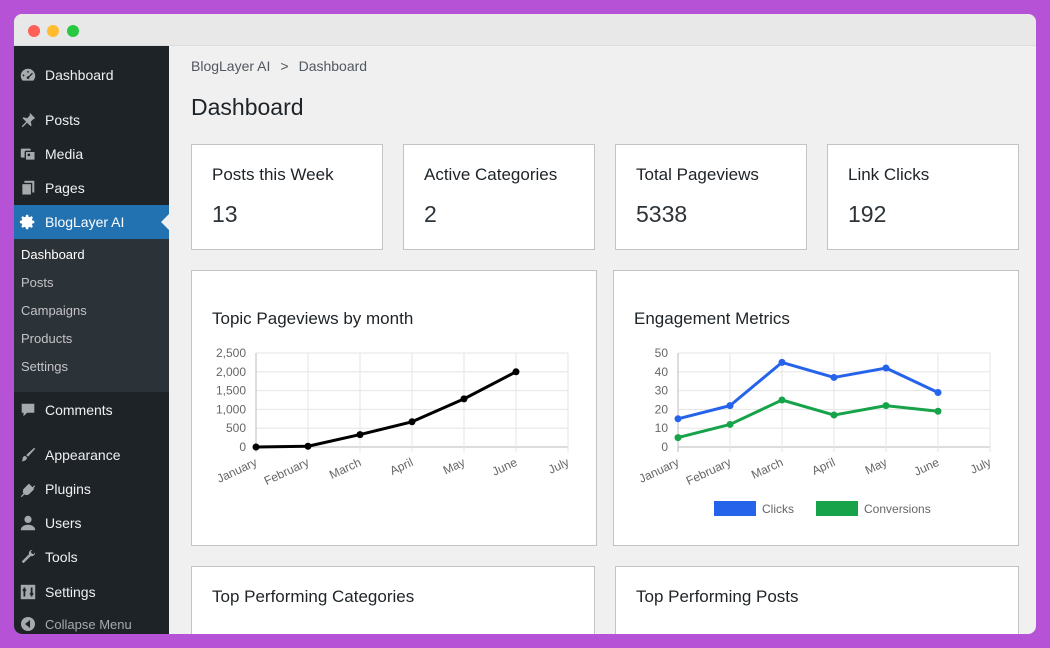  I want to click on chart-title: Engagement Metrics, so click(712, 318).